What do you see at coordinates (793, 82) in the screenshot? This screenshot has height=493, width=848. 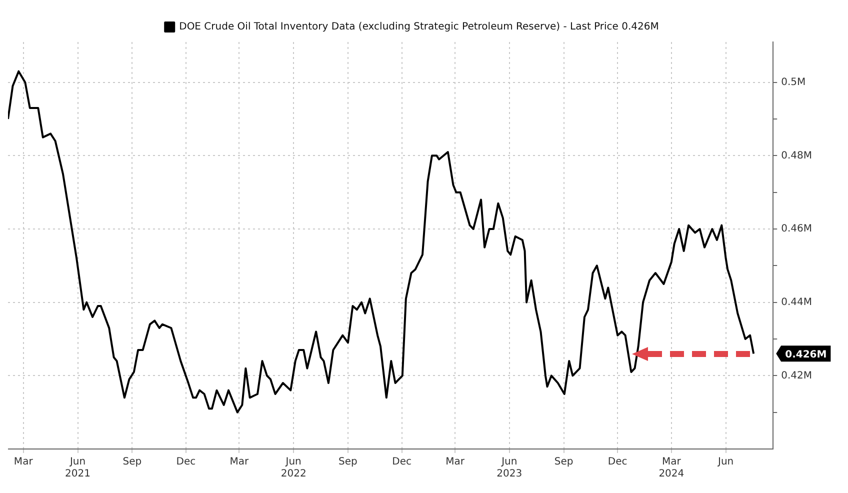 I see `y-tick-label: 0.5M` at bounding box center [793, 82].